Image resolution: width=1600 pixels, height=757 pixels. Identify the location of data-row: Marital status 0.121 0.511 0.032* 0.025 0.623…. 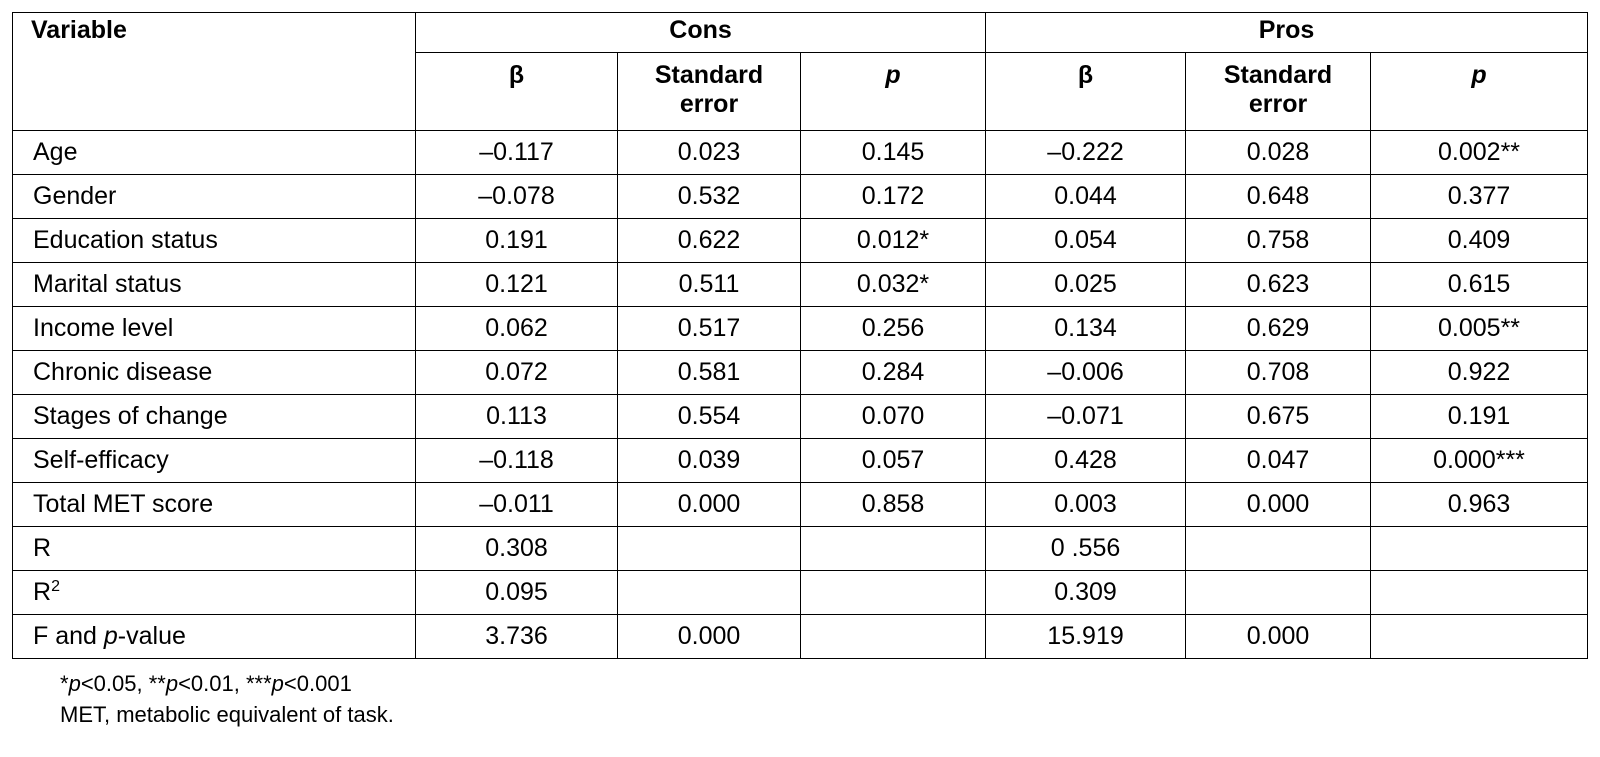
(800, 284).